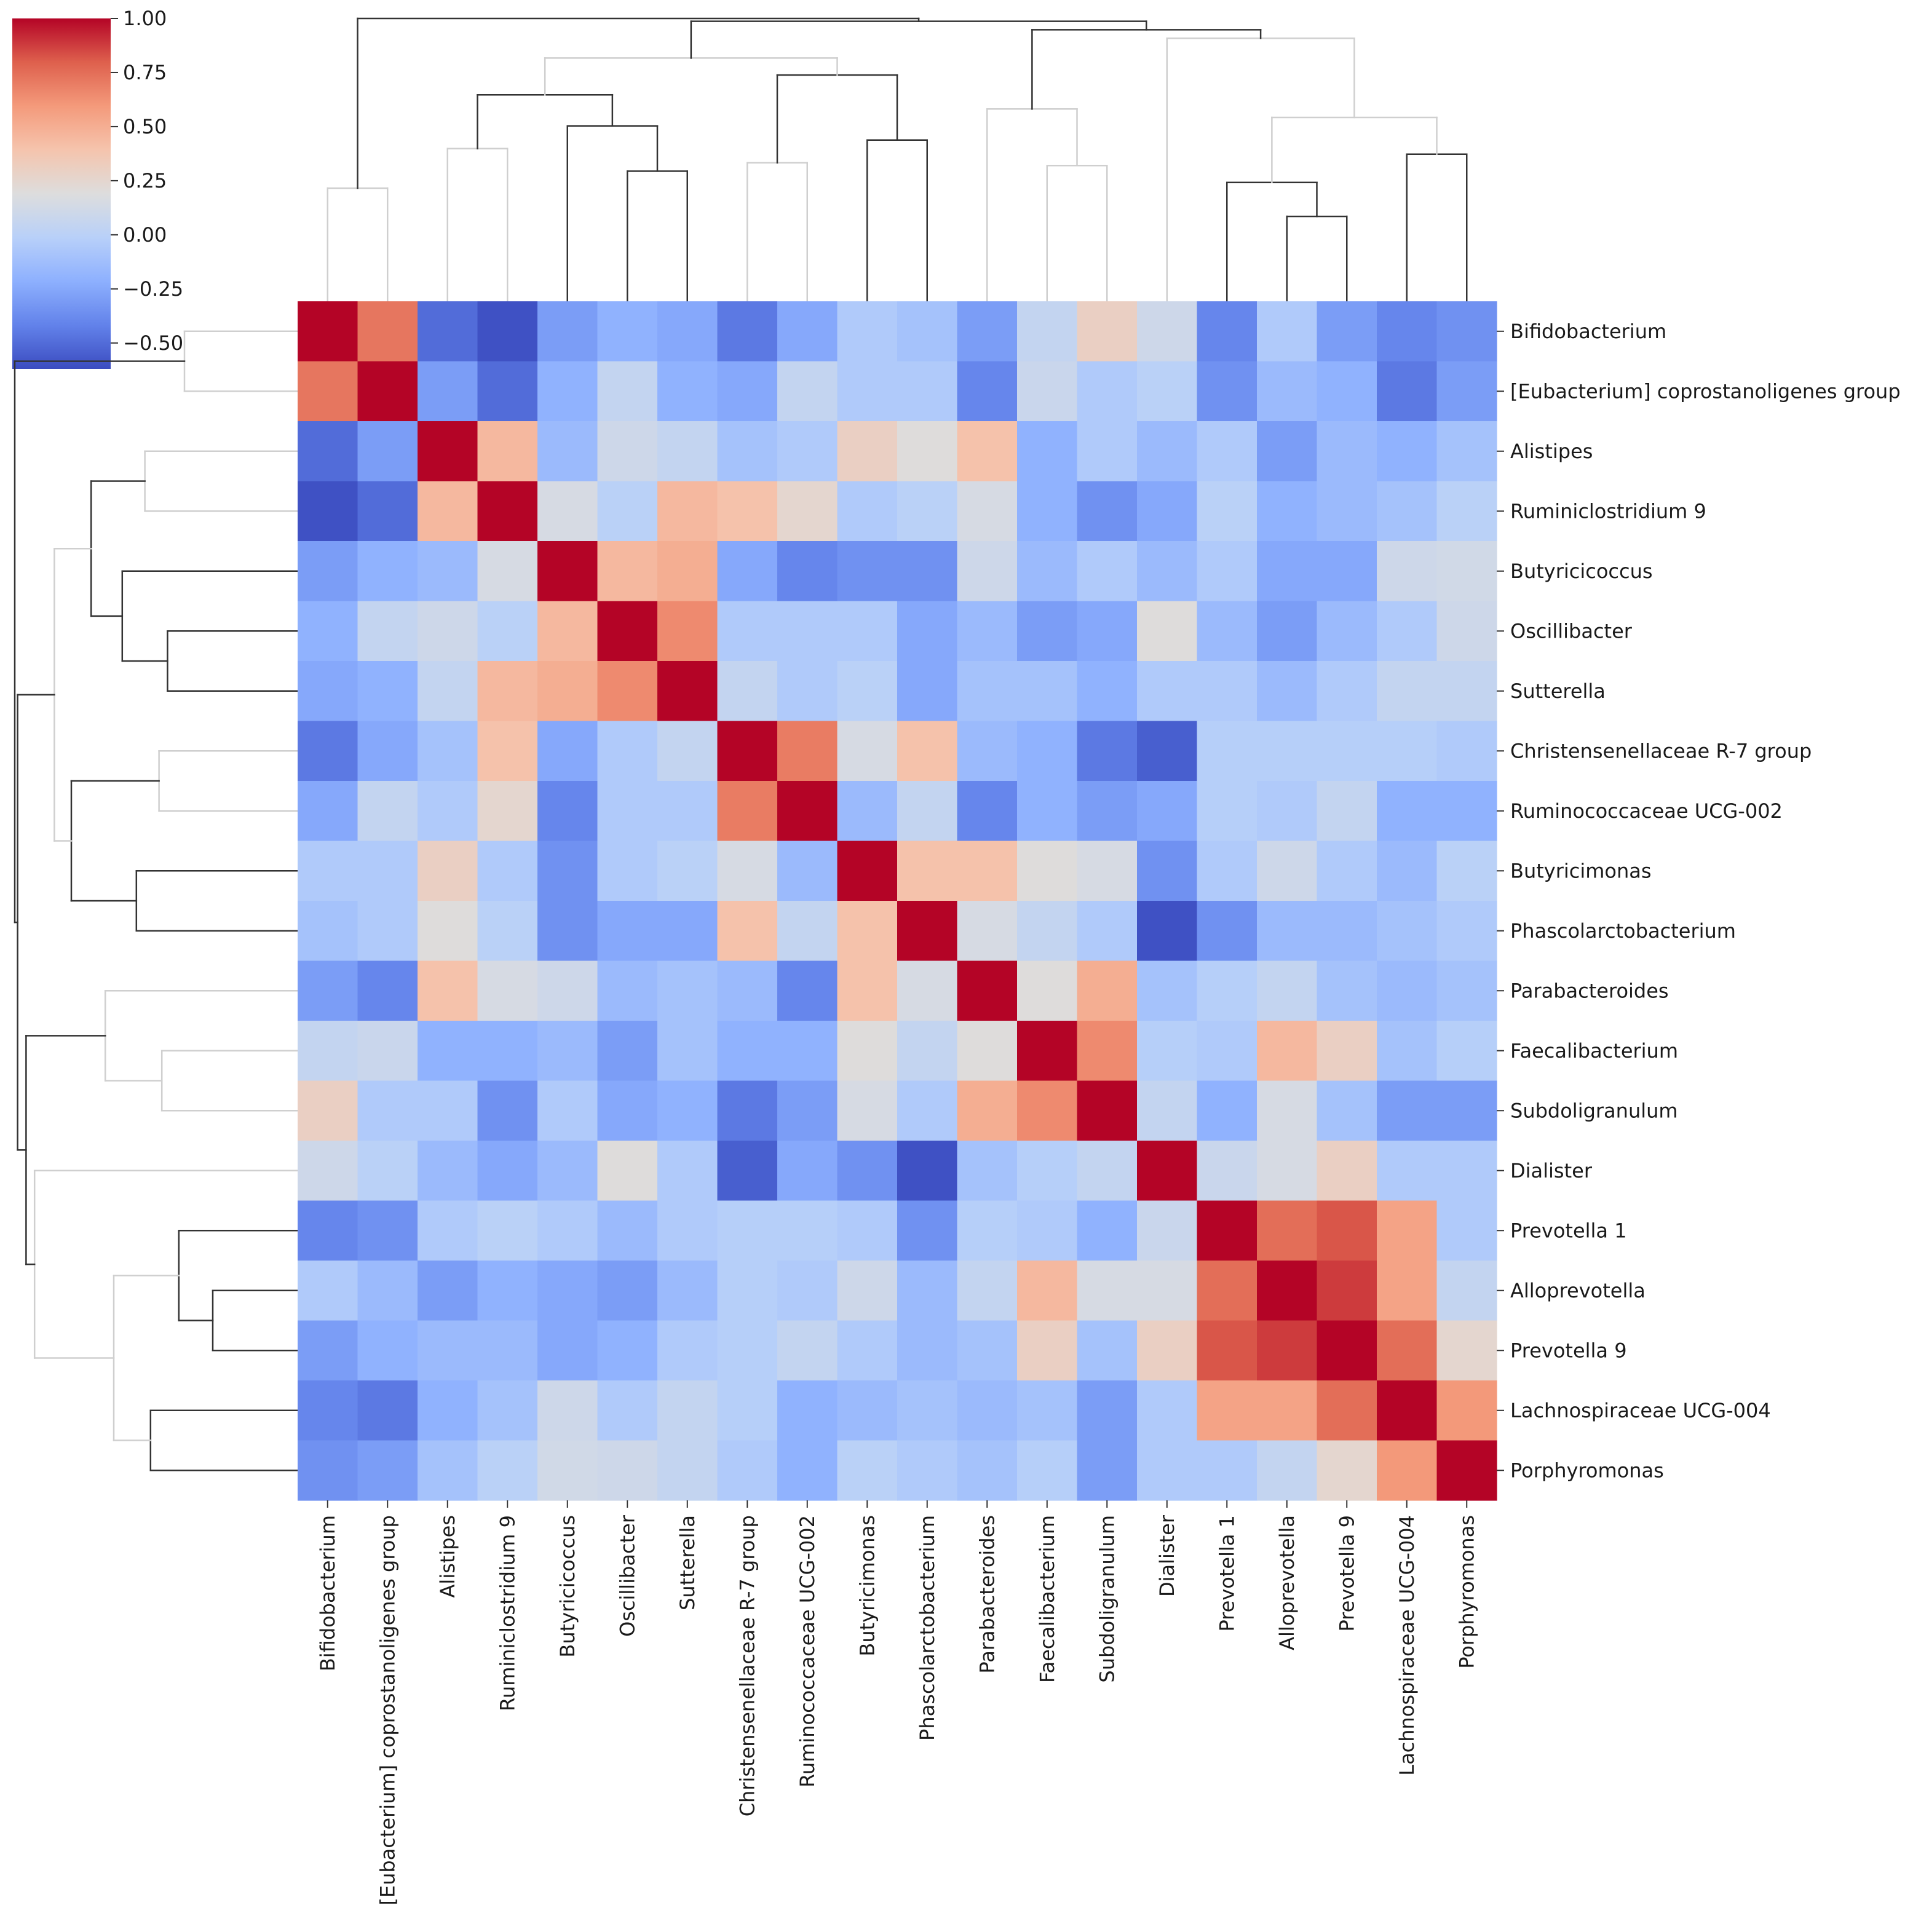 The width and height of the screenshot is (1921, 1932). Describe the element at coordinates (1407, 1645) in the screenshot. I see `column-label: Lachnospiraceae UCG-004` at that location.